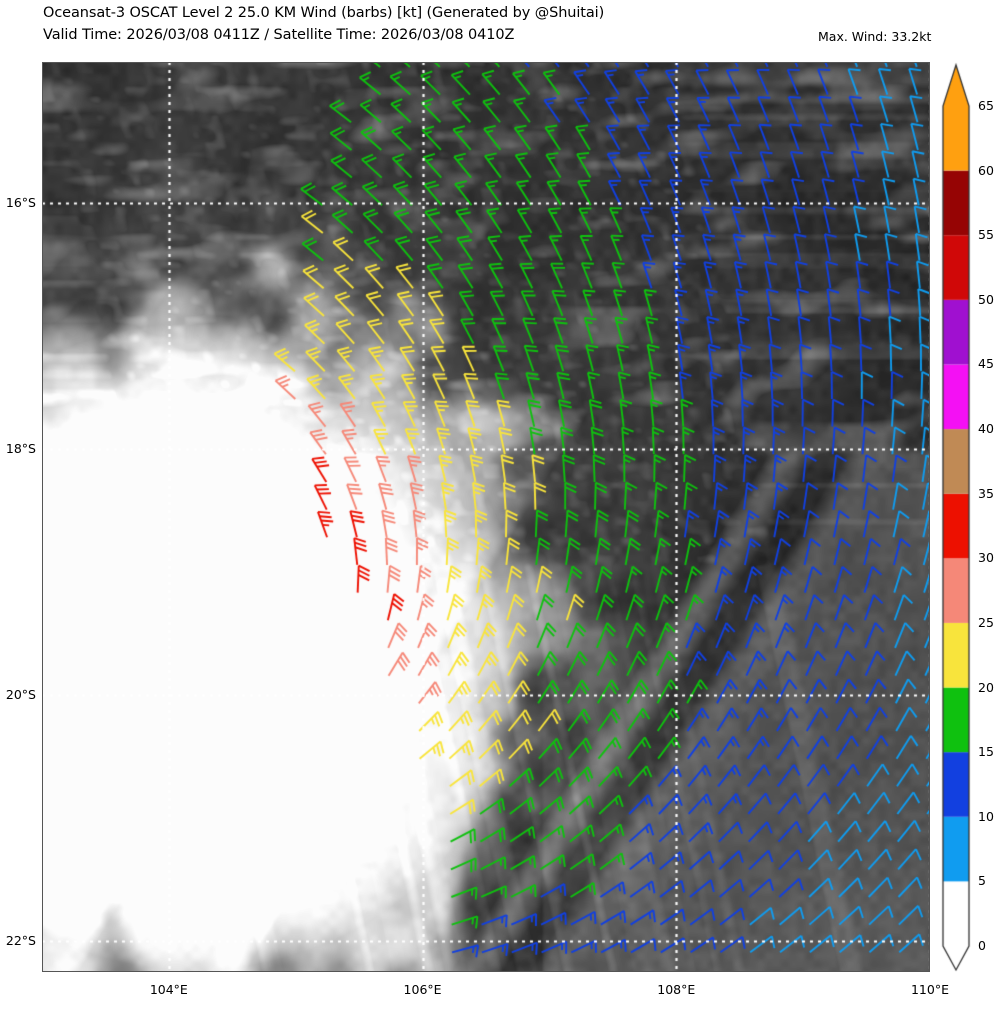 The width and height of the screenshot is (1008, 1013). I want to click on colorbar-tick-label: 65, so click(986, 105).